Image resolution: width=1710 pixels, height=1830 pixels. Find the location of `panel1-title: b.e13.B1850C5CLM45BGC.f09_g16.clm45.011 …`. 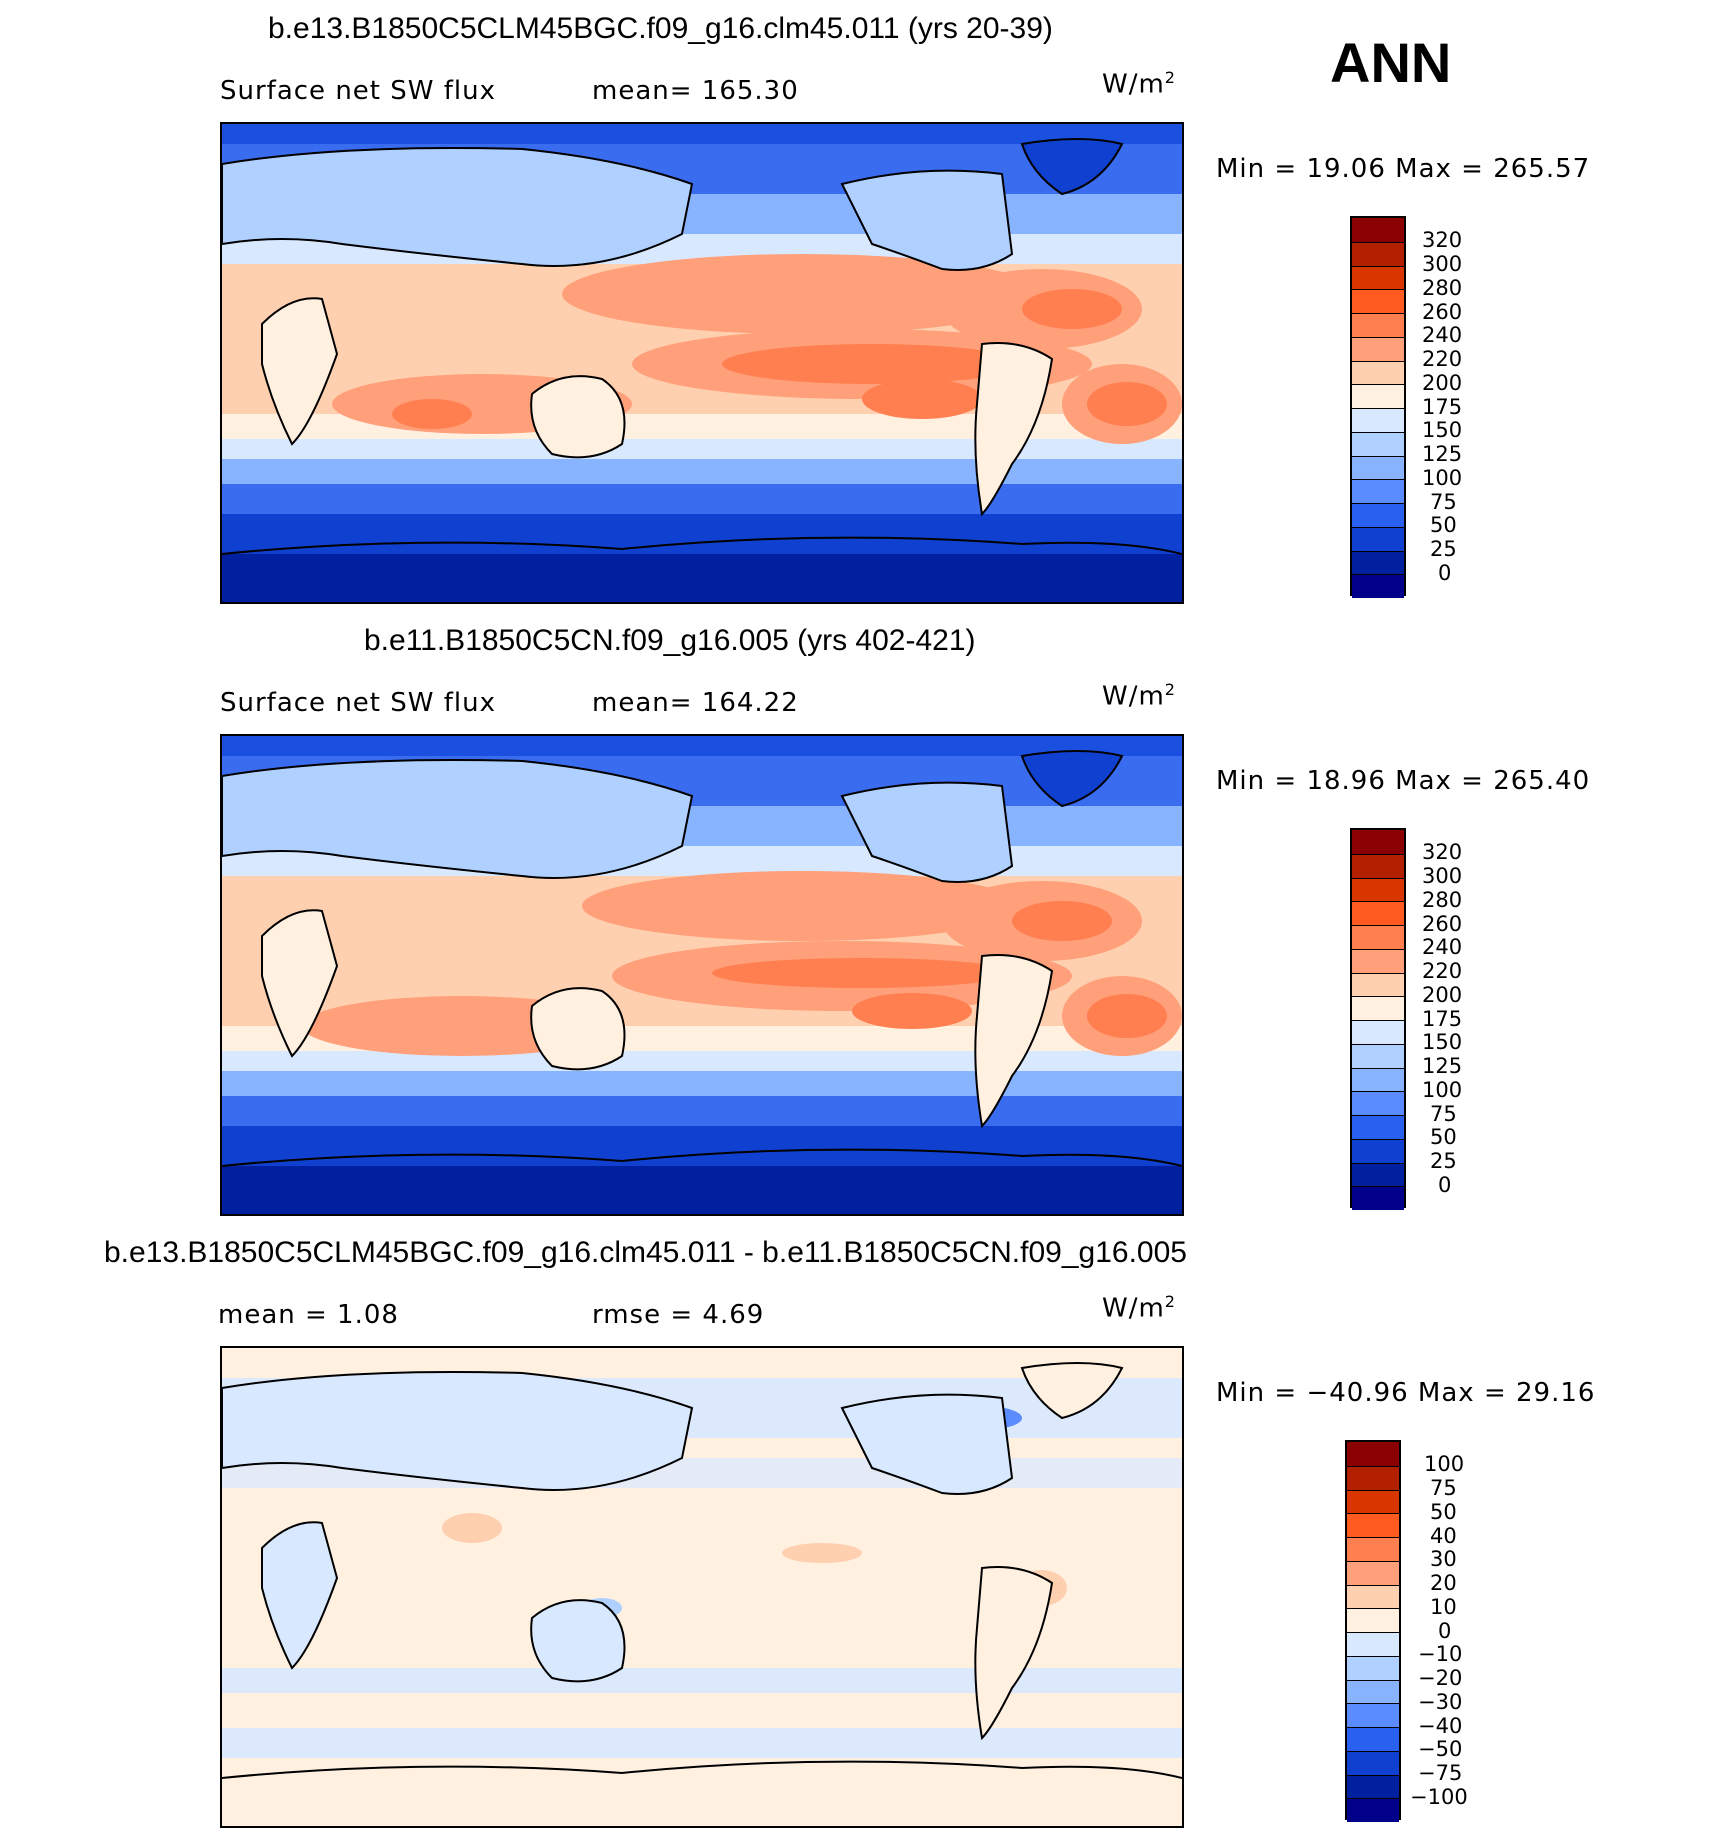

panel1-title: b.e13.B1850C5CLM45BGC.f09_g16.clm45.011 … is located at coordinates (660, 28).